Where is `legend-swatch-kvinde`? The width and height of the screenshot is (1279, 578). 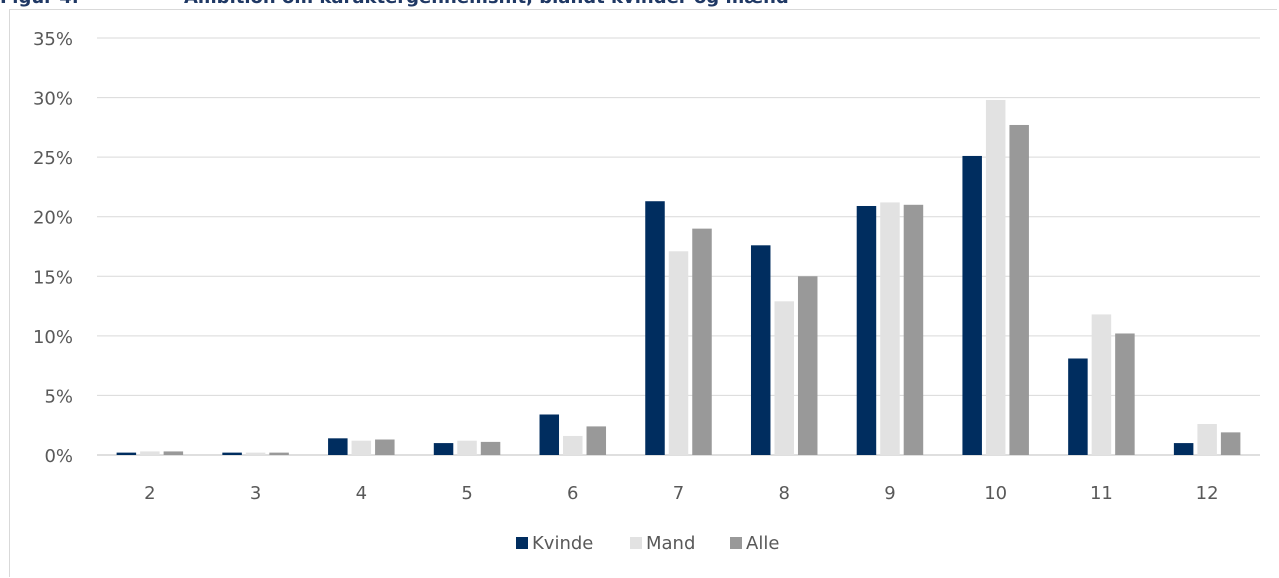
legend-swatch-kvinde is located at coordinates (522, 543).